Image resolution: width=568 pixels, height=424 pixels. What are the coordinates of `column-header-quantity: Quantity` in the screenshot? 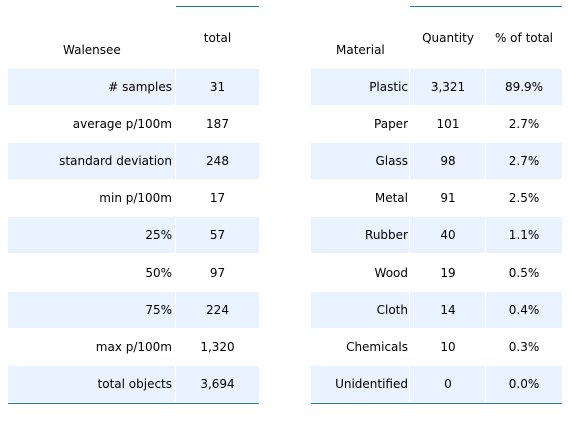 It's located at (448, 38).